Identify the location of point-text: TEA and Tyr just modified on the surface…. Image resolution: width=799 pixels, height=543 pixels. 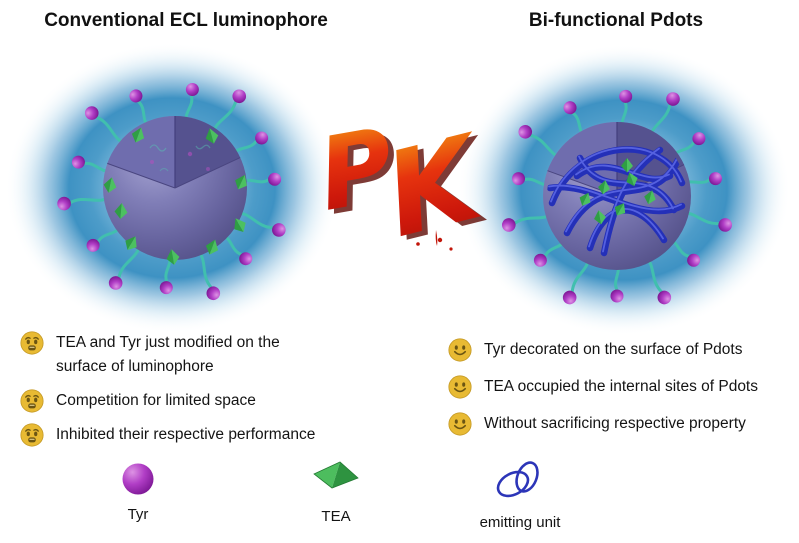
(168, 354).